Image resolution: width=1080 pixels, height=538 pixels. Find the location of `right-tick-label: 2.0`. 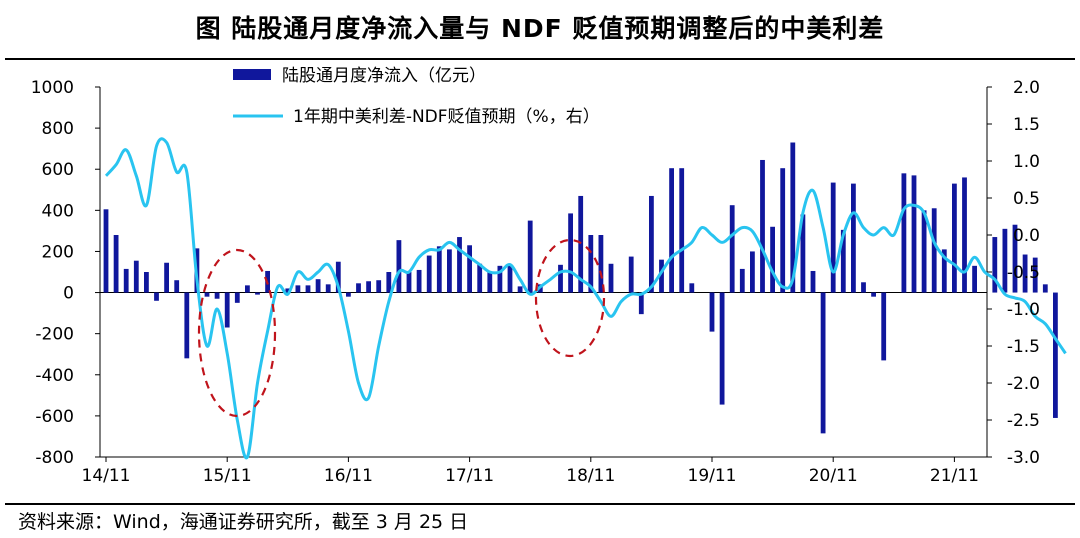

right-tick-label: 2.0 is located at coordinates (1026, 88).